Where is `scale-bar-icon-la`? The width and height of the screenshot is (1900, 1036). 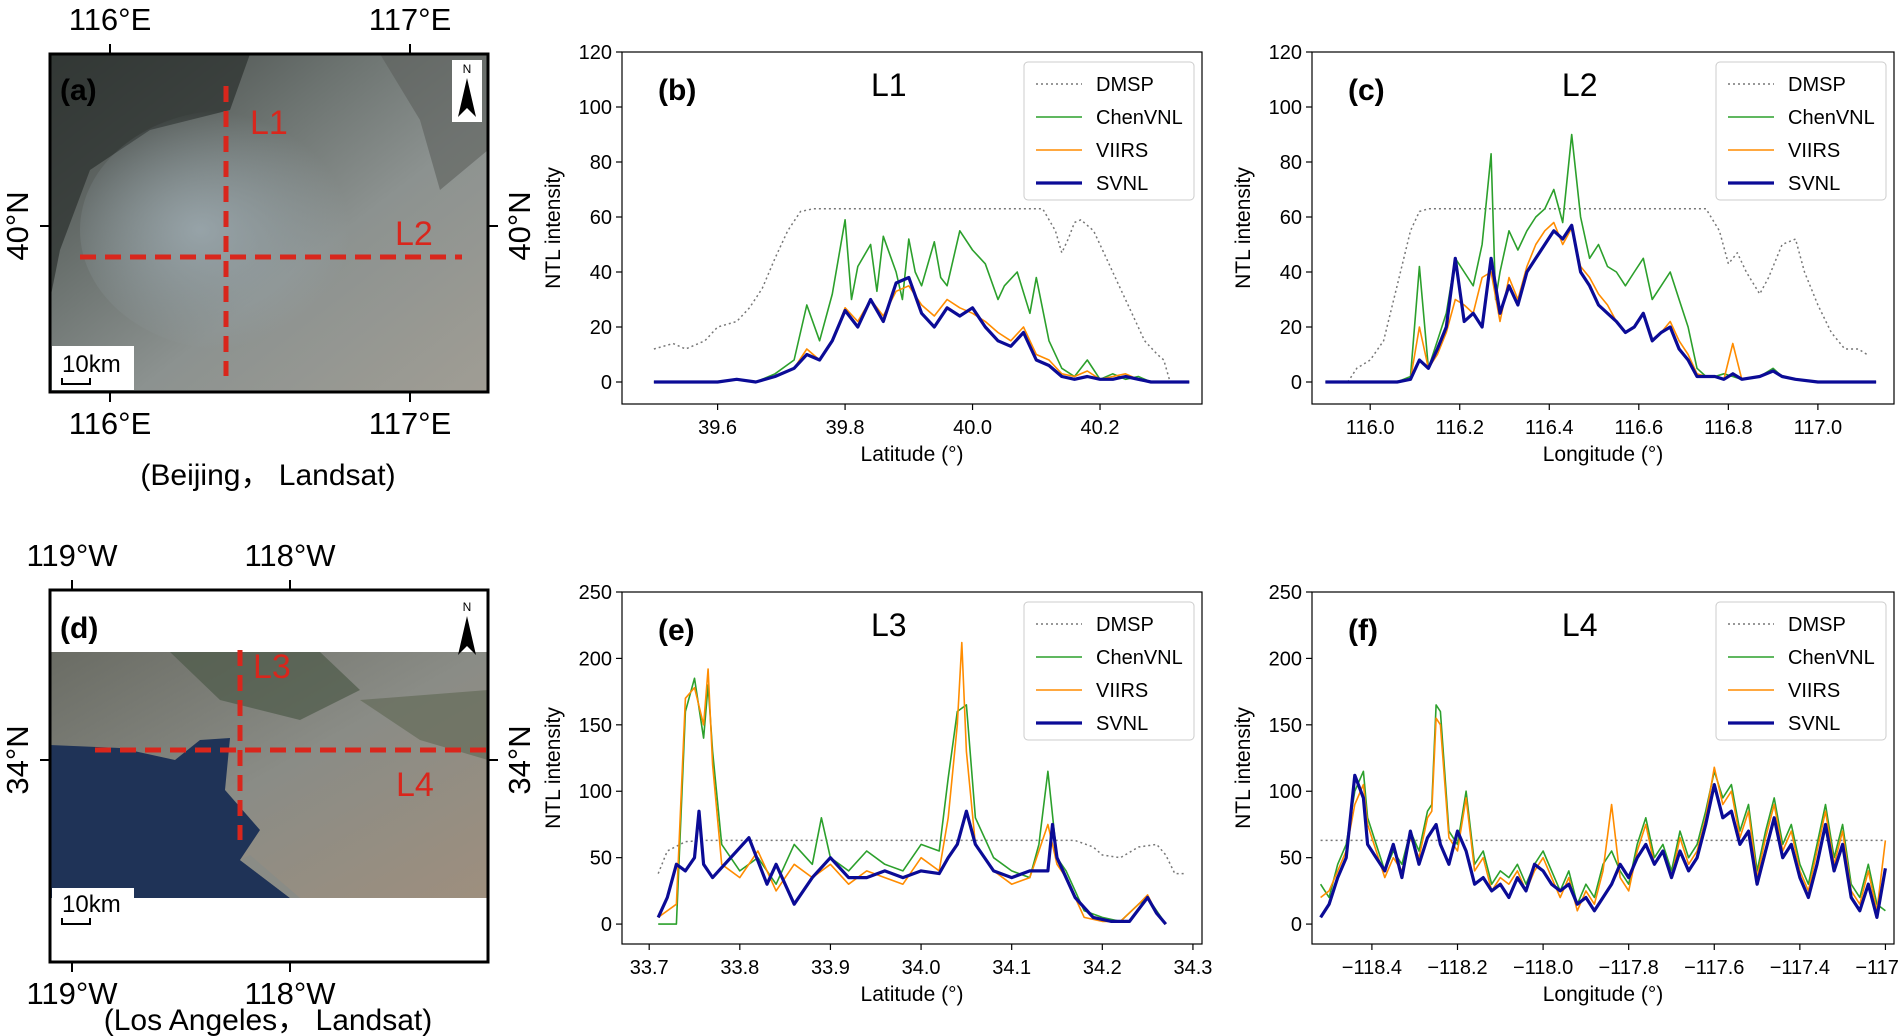
scale-bar-icon-la is located at coordinates (76, 921).